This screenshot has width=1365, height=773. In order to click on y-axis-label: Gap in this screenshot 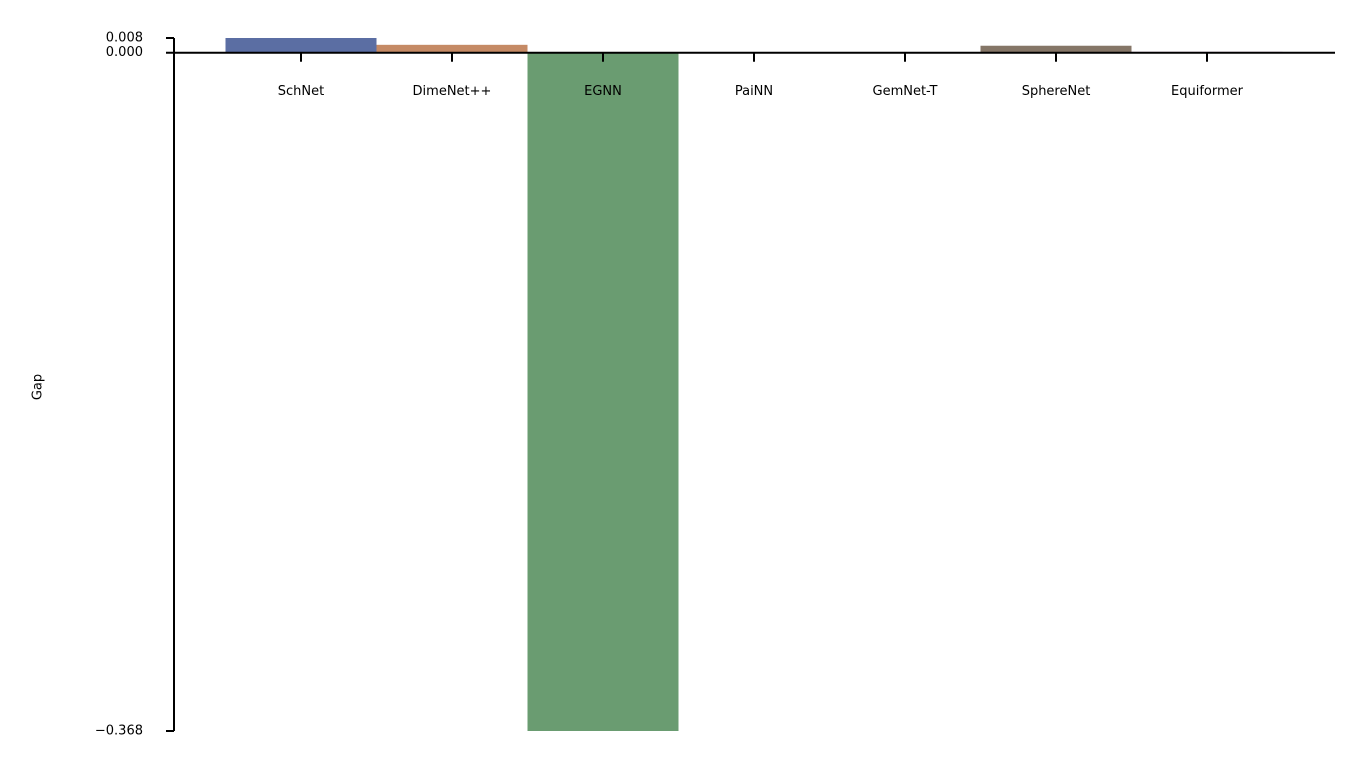, I will do `click(38, 387)`.